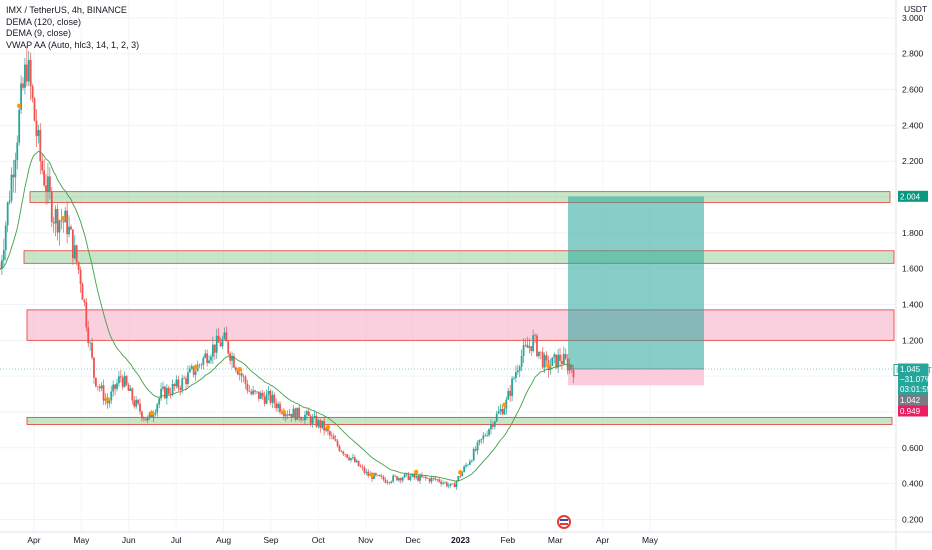  Describe the element at coordinates (39, 33) in the screenshot. I see `legend-dema-9: DEMA (9, close)` at that location.